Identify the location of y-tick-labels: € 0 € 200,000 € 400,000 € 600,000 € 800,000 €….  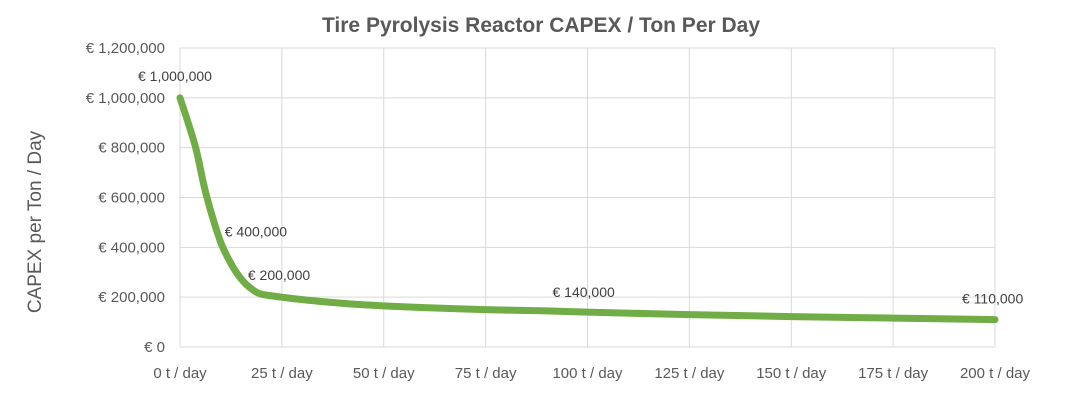
(125, 198).